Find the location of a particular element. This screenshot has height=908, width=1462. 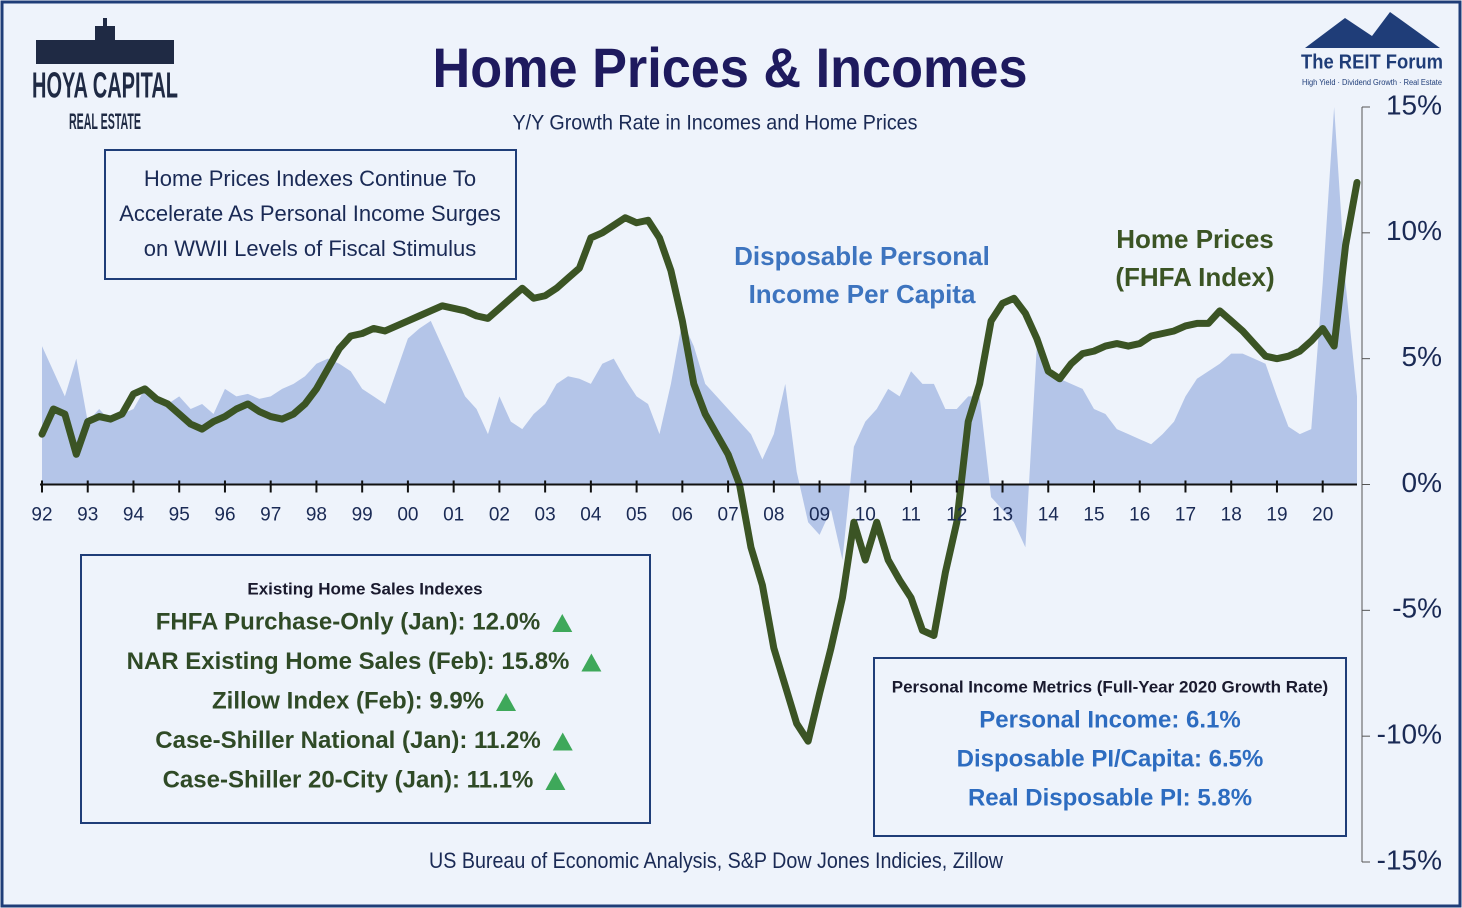

box-item: Zillow Index (Feb): 9.9% is located at coordinates (348, 700).